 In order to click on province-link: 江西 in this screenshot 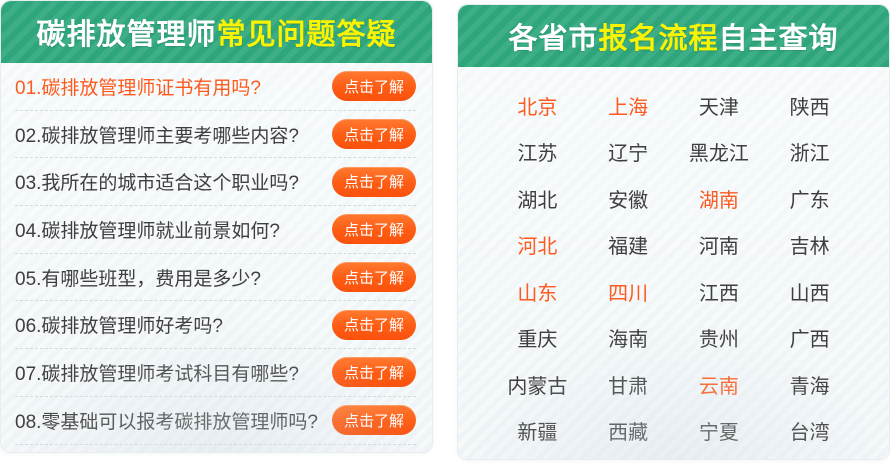, I will do `click(718, 293)`.